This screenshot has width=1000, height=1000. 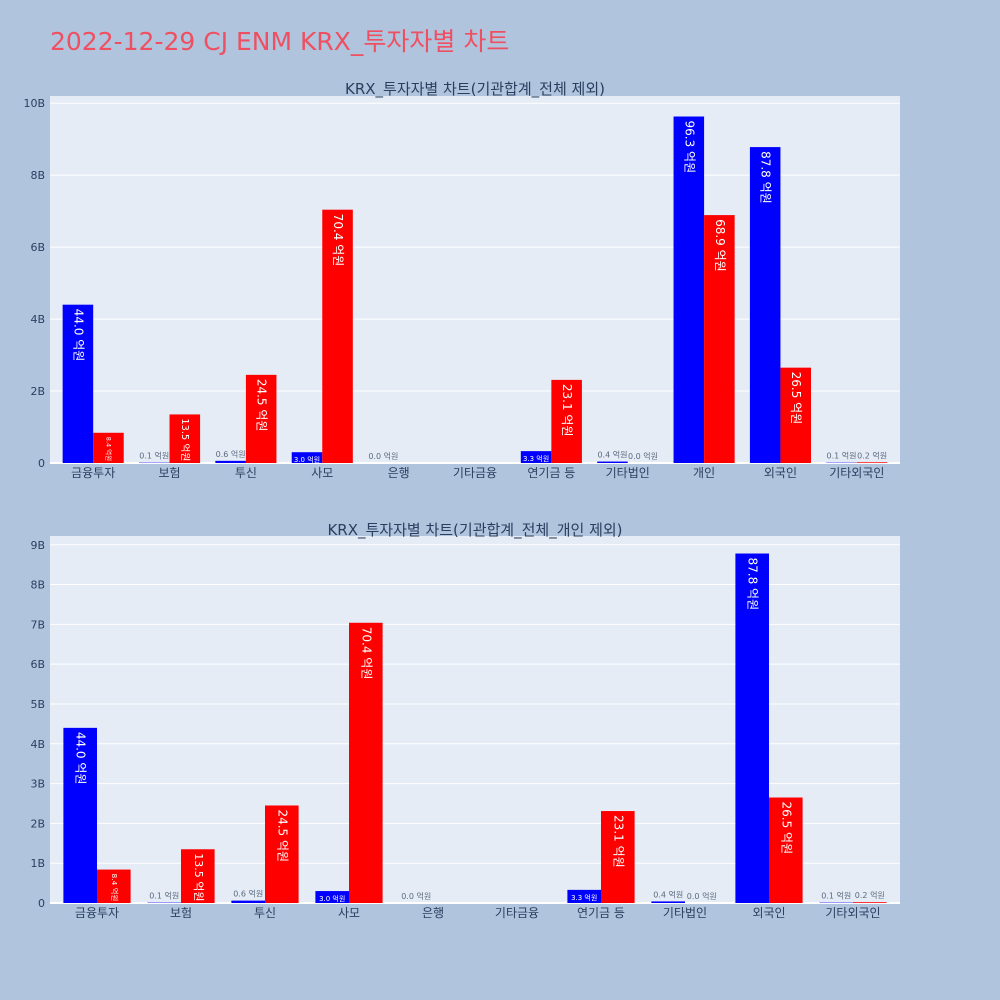 I want to click on x-tick-label: 은행, so click(x=433, y=912).